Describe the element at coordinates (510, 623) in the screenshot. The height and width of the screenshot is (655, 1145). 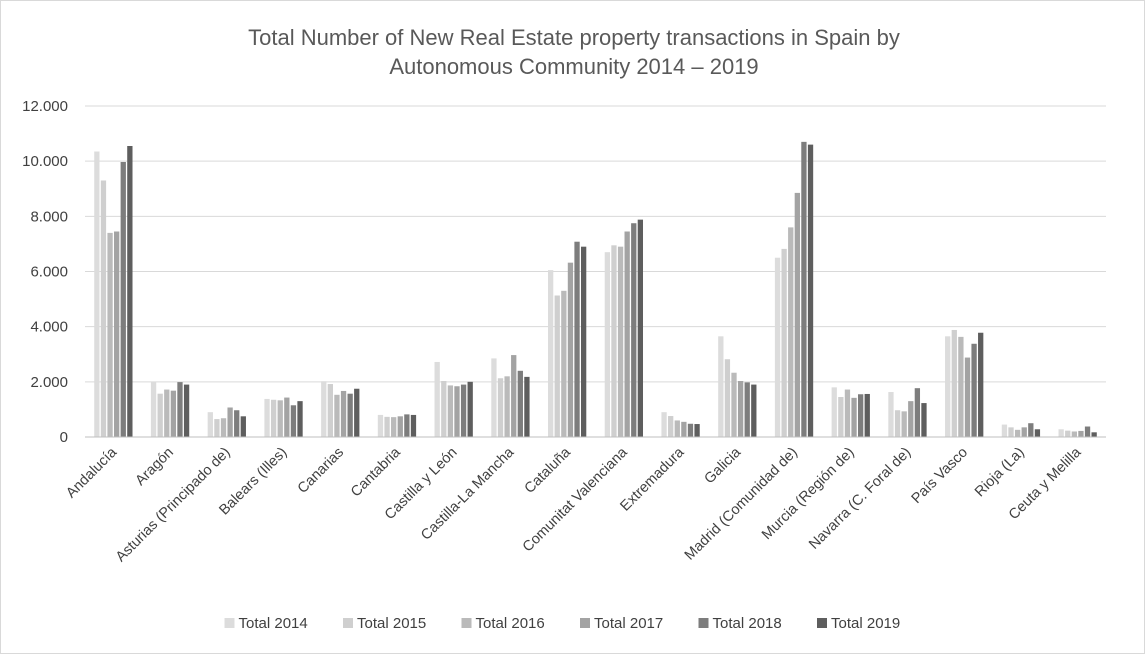
I see `legend-label: Total 2016` at that location.